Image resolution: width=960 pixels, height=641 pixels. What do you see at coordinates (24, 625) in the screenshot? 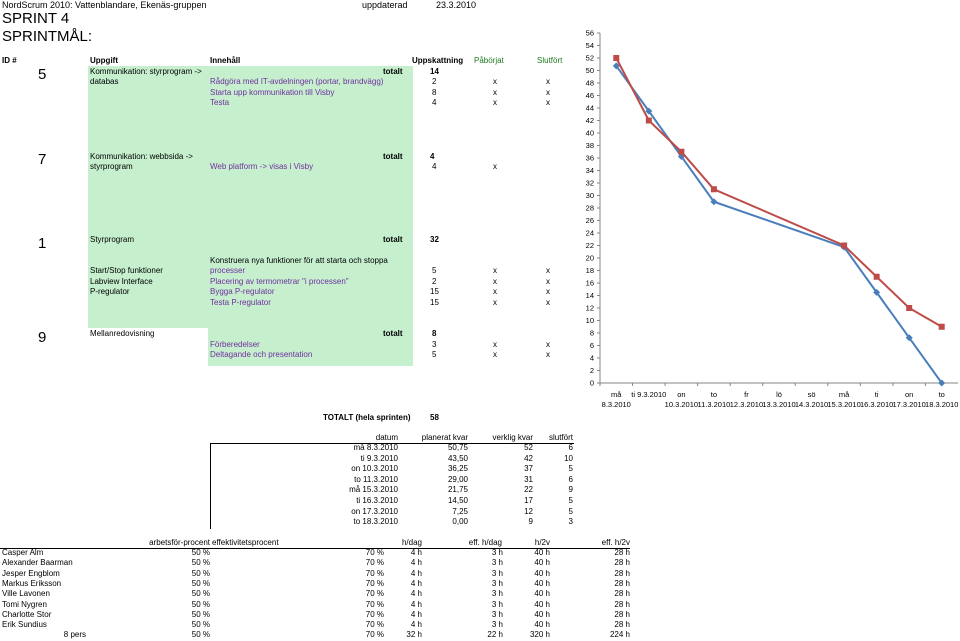
I see `team-member-name: Erik Sundius` at bounding box center [24, 625].